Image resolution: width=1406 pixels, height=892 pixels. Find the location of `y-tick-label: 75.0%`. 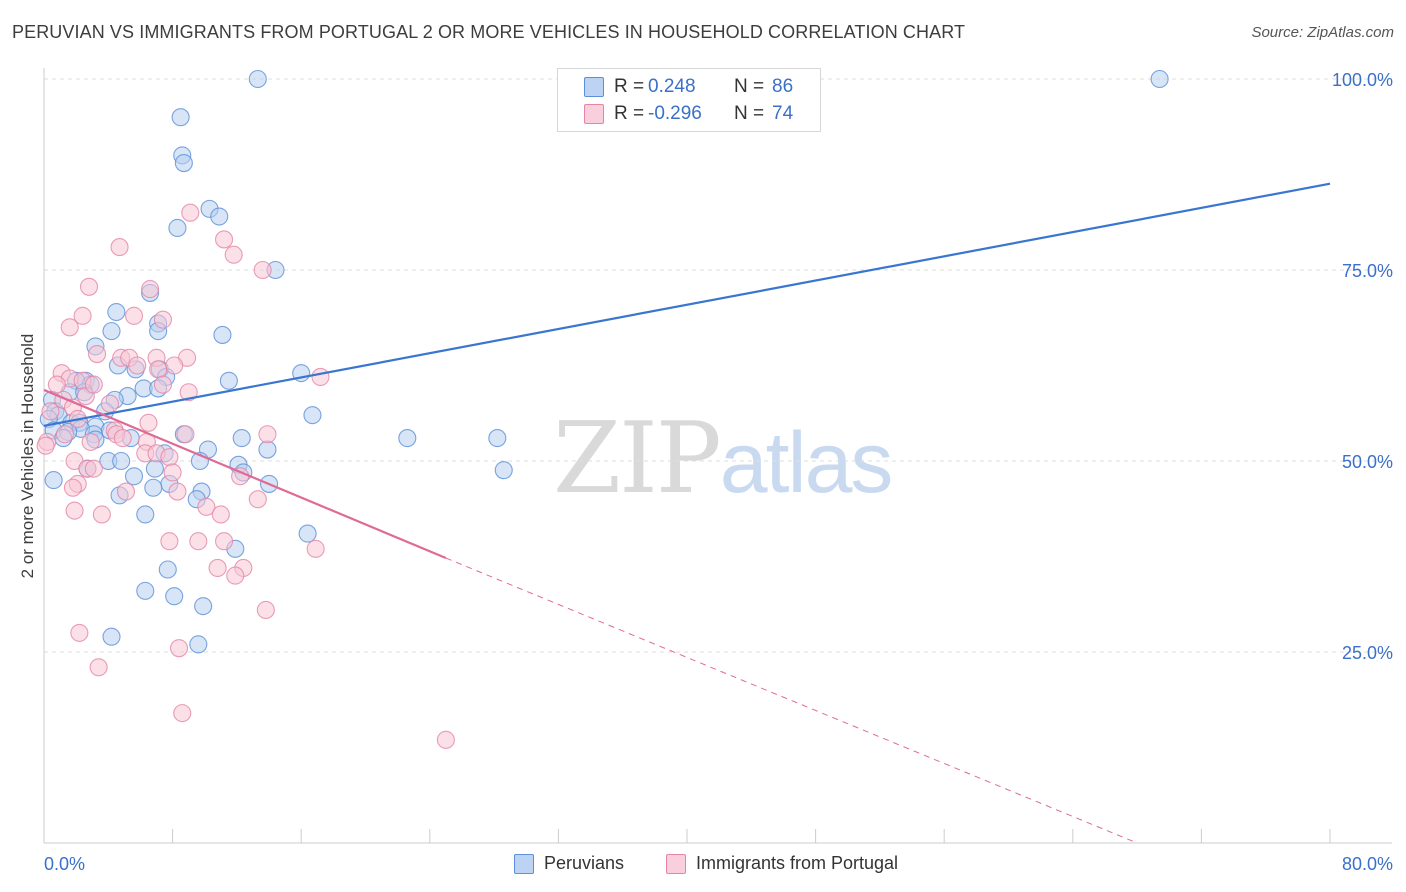

y-tick-label: 75.0% is located at coordinates (1367, 271).